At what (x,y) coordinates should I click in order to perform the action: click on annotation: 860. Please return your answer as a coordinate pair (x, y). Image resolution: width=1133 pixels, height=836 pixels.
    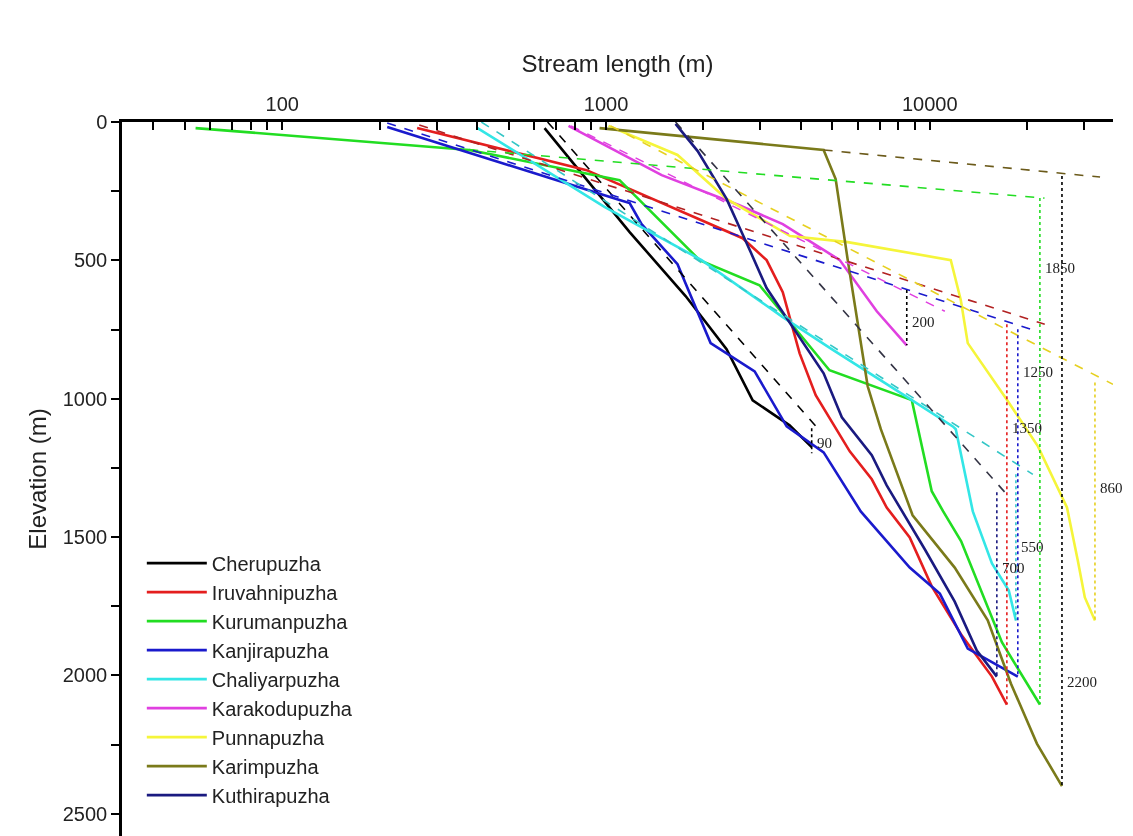
    Looking at the image, I should click on (1111, 488).